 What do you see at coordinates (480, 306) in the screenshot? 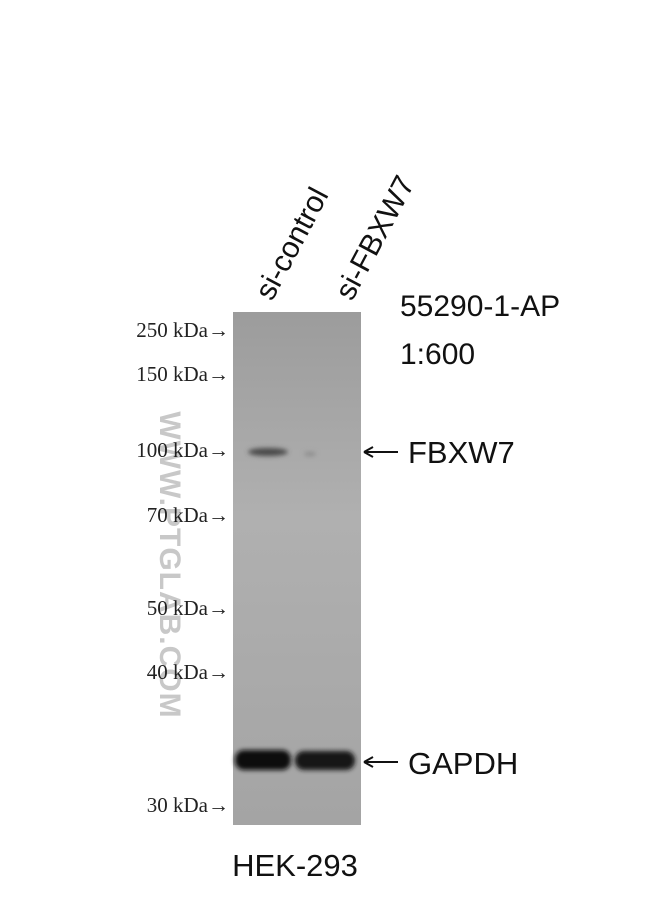
I see `antibody-catalog: 55290-1-AP` at bounding box center [480, 306].